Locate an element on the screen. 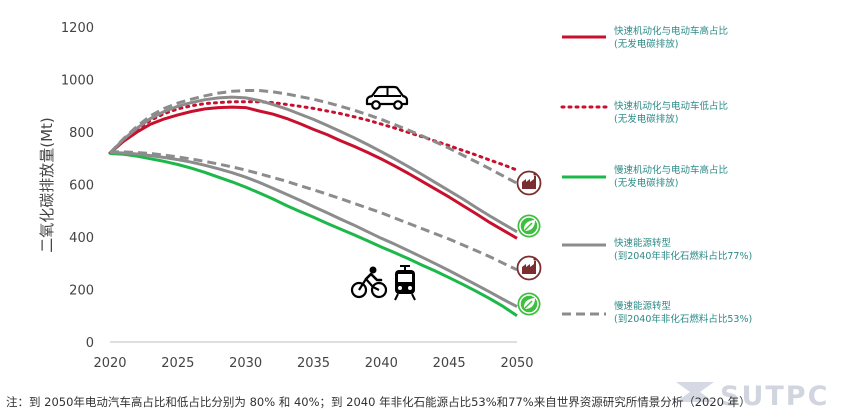 The width and height of the screenshot is (857, 413). legend-label: 慢速能源转型 is located at coordinates (643, 306).